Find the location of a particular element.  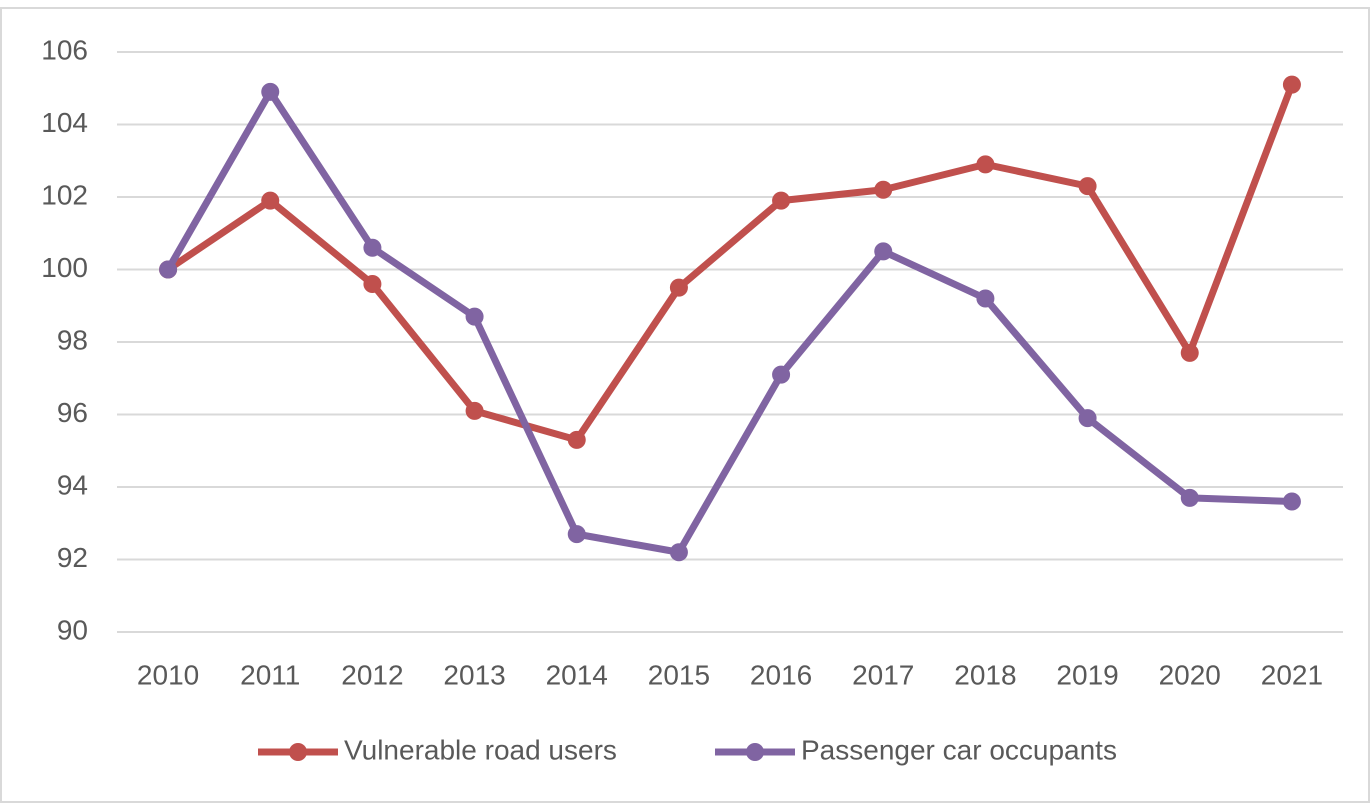

x-tick-label: 2018 is located at coordinates (985, 674).